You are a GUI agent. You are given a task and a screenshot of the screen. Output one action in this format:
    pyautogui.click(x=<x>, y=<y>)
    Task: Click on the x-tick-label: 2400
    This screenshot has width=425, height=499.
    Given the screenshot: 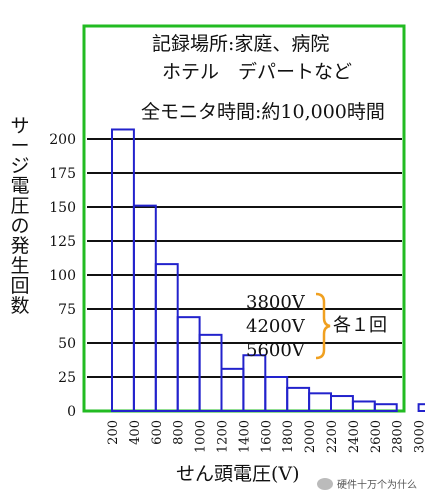 What is the action you would take?
    pyautogui.click(x=354, y=436)
    